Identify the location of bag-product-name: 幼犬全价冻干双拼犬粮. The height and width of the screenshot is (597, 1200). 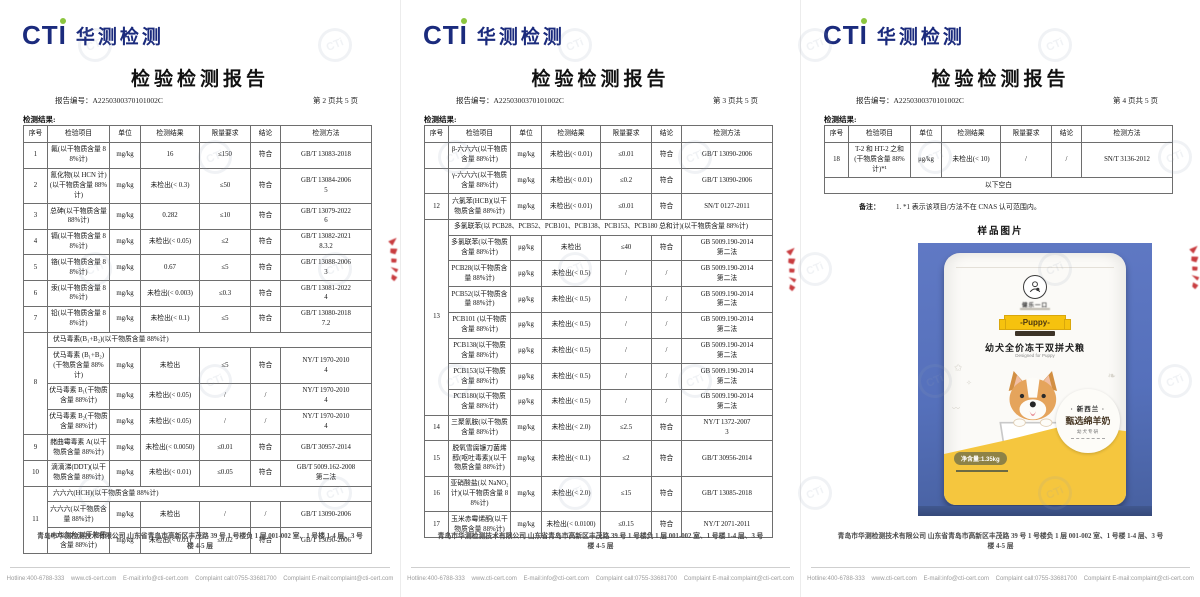
(1034, 348).